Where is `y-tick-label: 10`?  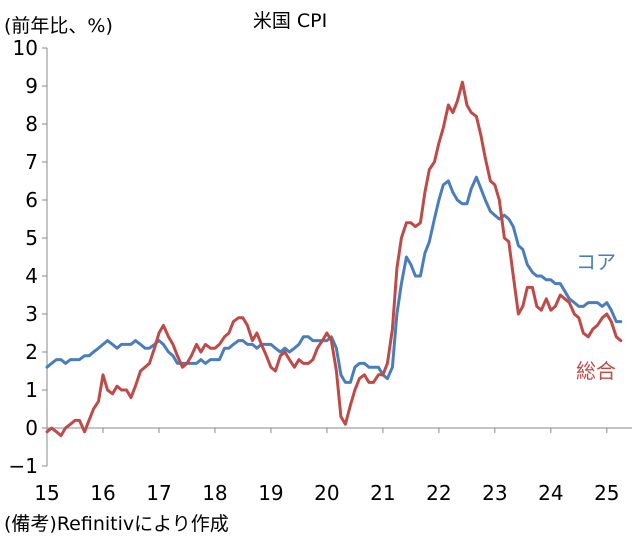
y-tick-label: 10 is located at coordinates (25, 48).